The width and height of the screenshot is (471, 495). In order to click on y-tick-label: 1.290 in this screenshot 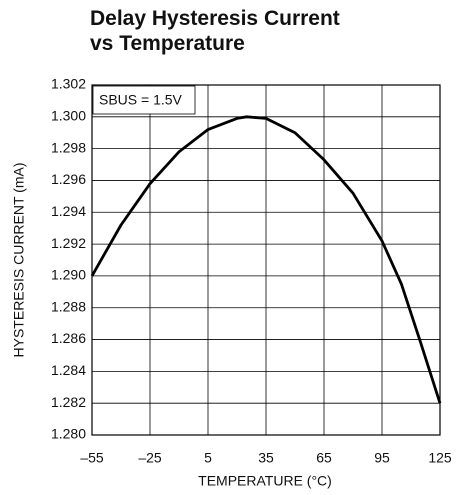, I will do `click(68, 275)`.